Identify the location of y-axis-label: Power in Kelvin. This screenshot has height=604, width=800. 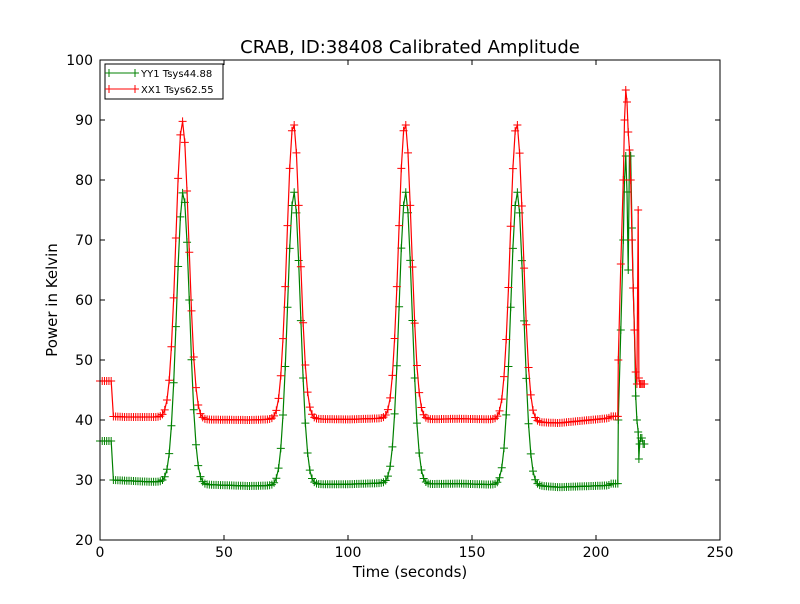
(52, 300).